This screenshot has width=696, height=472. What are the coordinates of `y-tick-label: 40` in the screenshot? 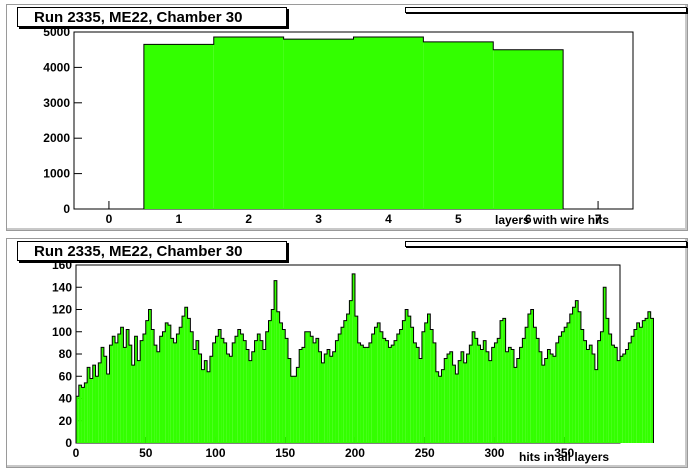 It's located at (66, 399).